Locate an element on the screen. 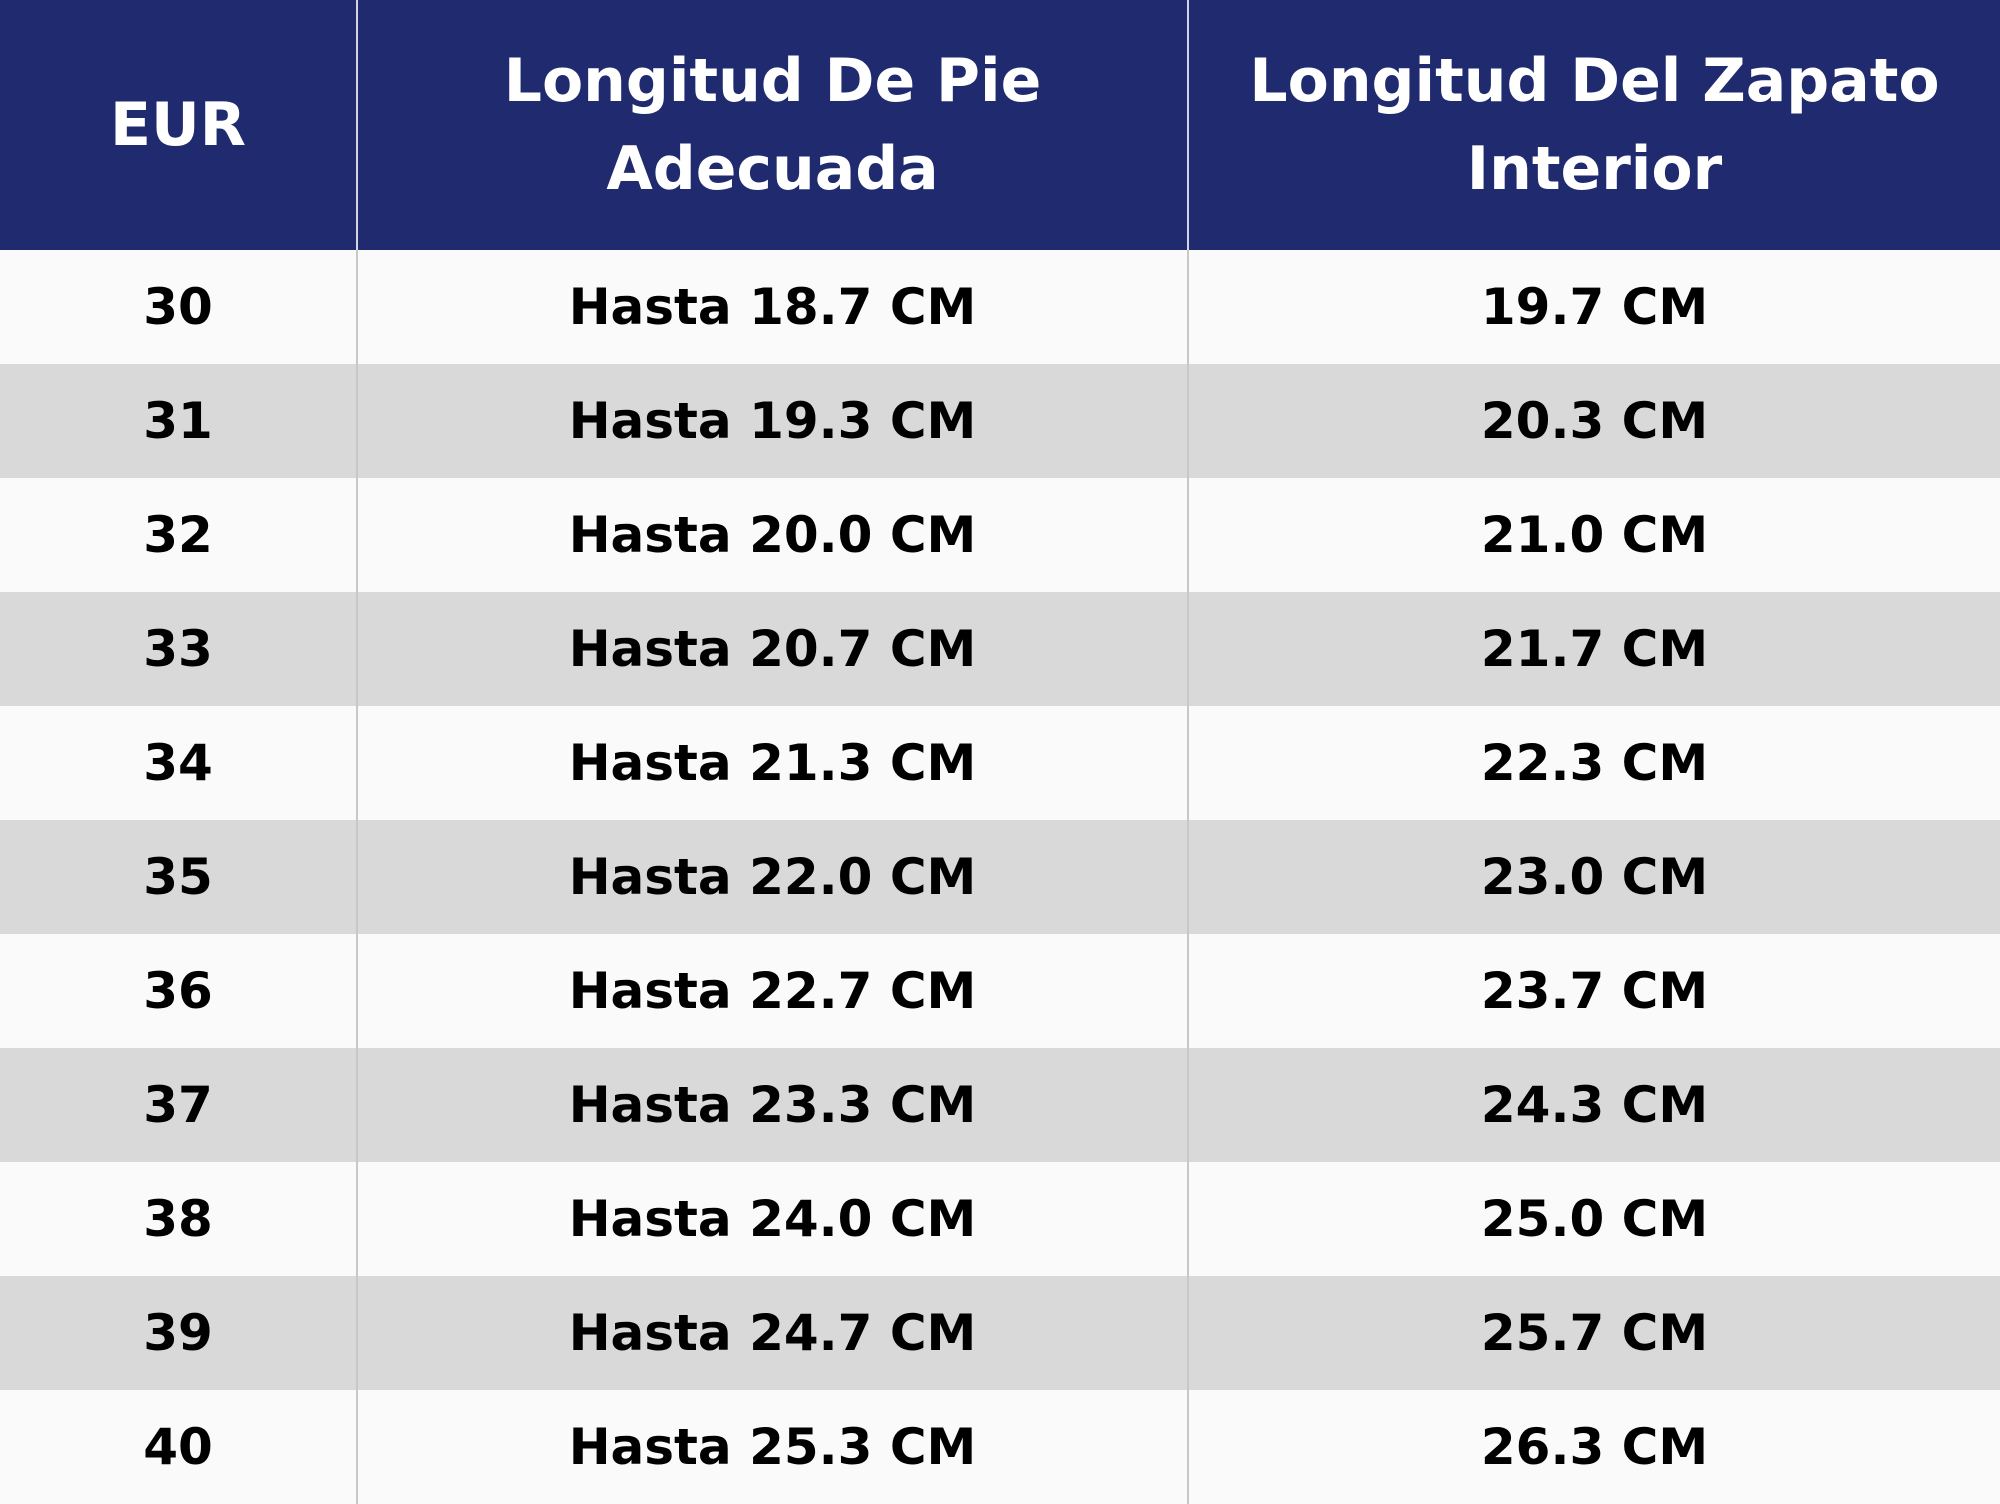  header-cell: Longitud De Pie Adecuada is located at coordinates (773, 125).